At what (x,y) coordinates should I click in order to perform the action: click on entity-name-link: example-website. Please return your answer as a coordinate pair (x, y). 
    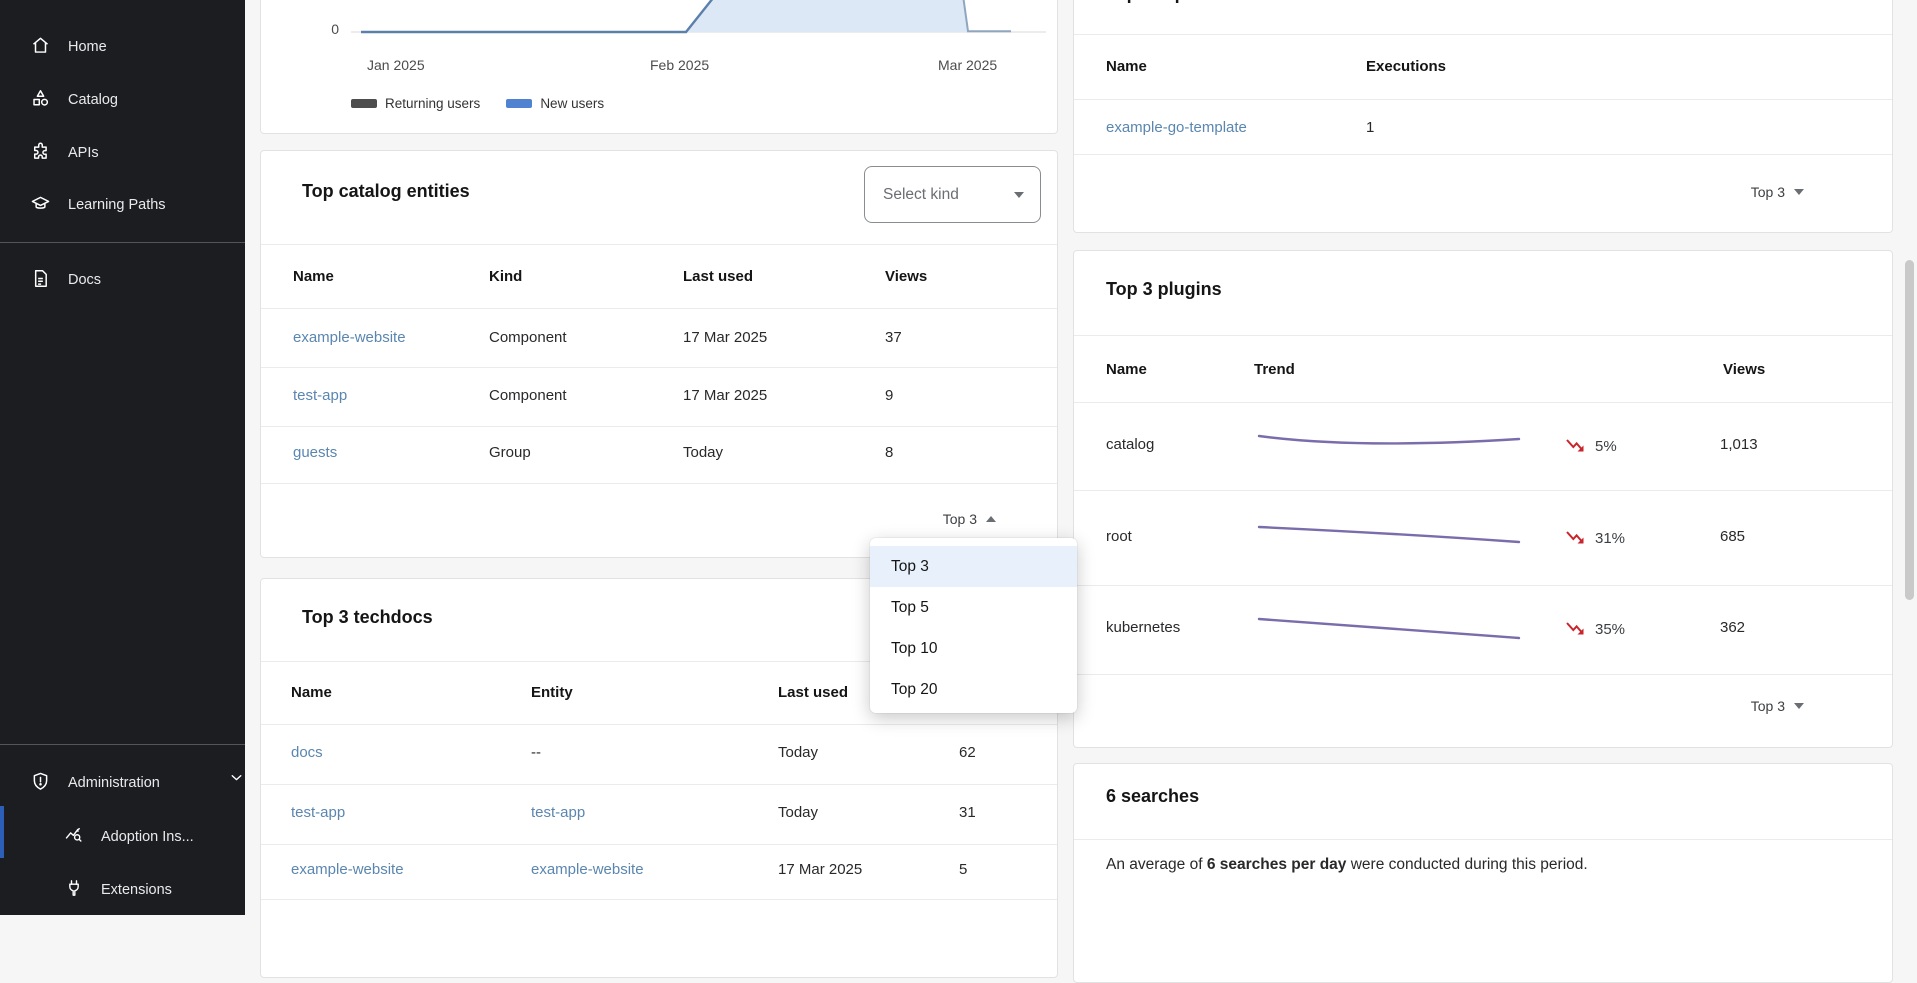
    Looking at the image, I should click on (349, 337).